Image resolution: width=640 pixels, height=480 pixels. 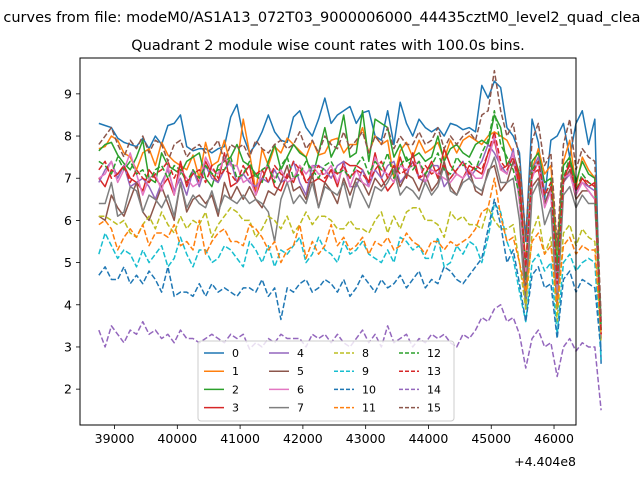 I want to click on y-tick-label: 5, so click(x=68, y=262).